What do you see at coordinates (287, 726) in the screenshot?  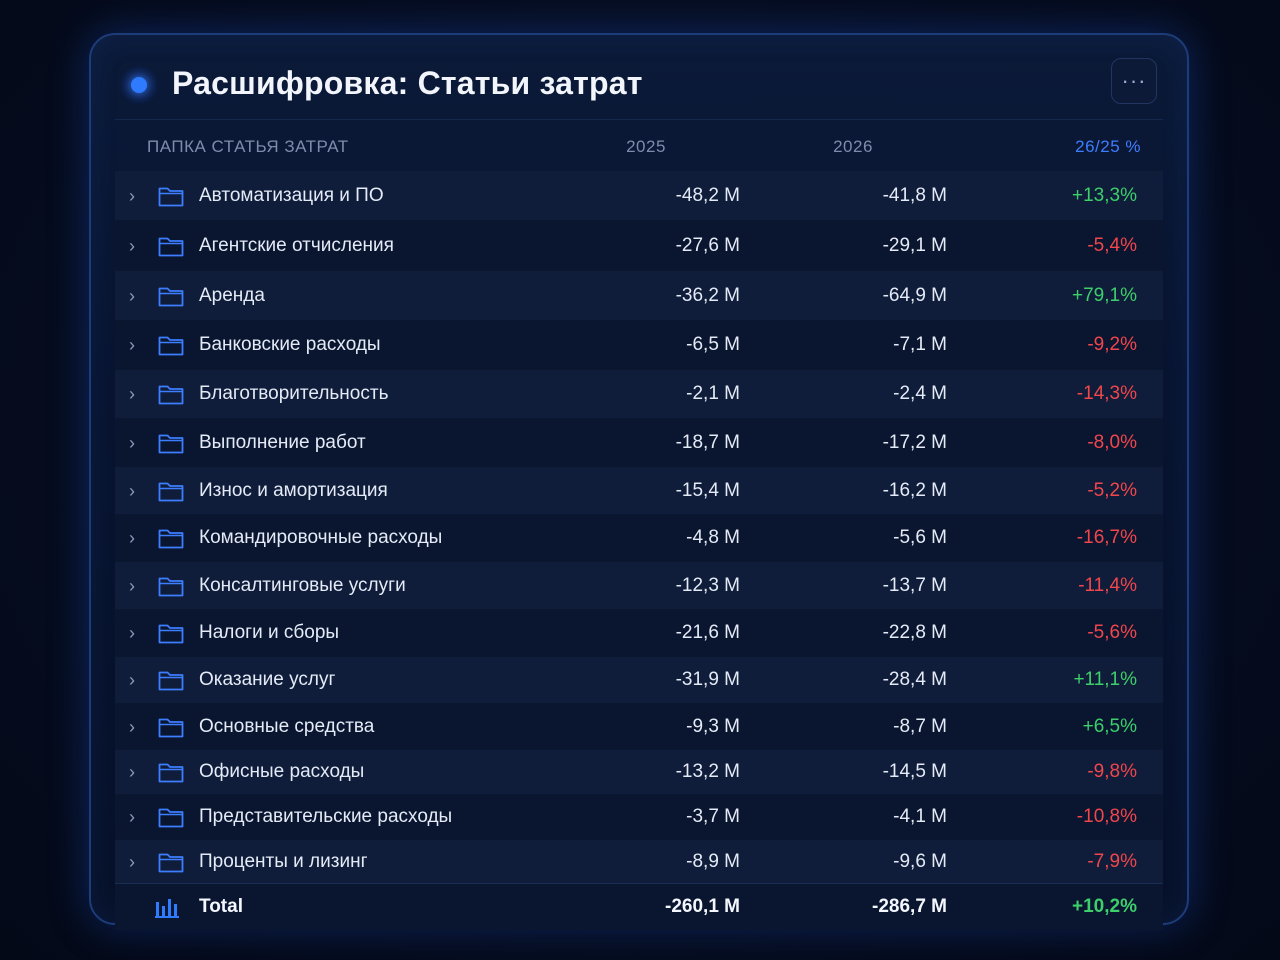 I see `row-name: Основные средства` at bounding box center [287, 726].